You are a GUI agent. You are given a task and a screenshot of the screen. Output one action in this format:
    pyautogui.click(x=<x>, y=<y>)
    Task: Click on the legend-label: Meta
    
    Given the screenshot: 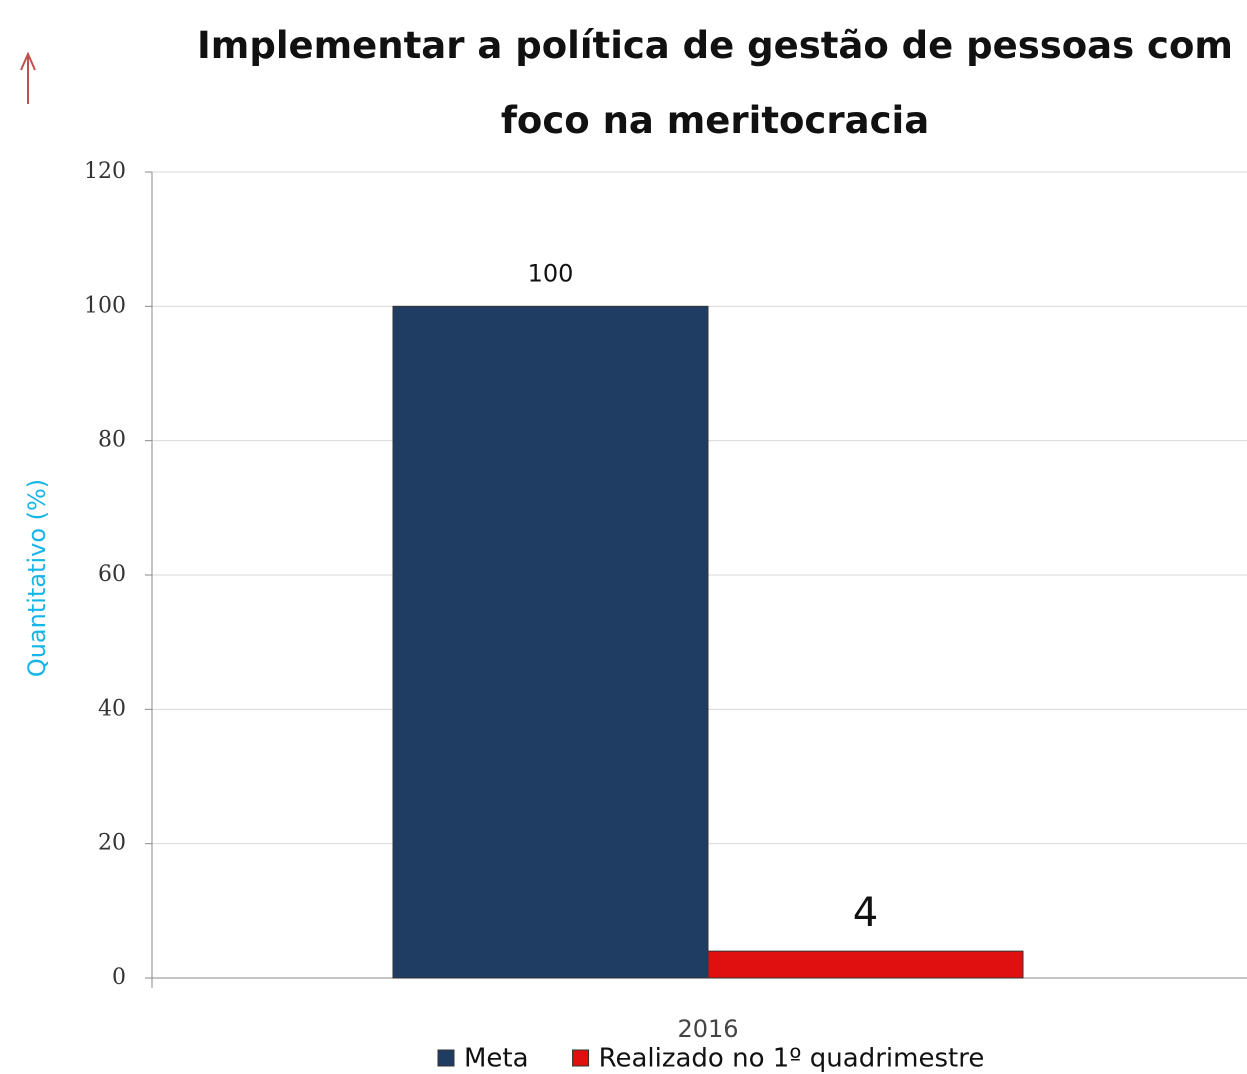 What is the action you would take?
    pyautogui.click(x=496, y=1059)
    